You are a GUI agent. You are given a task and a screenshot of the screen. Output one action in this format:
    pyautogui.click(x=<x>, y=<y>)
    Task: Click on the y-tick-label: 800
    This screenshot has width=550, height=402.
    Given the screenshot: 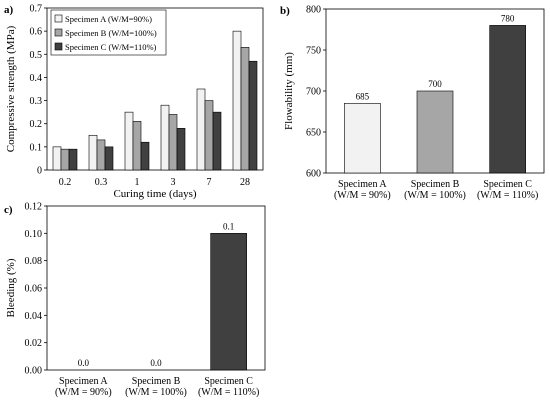 What is the action you would take?
    pyautogui.click(x=313, y=10)
    